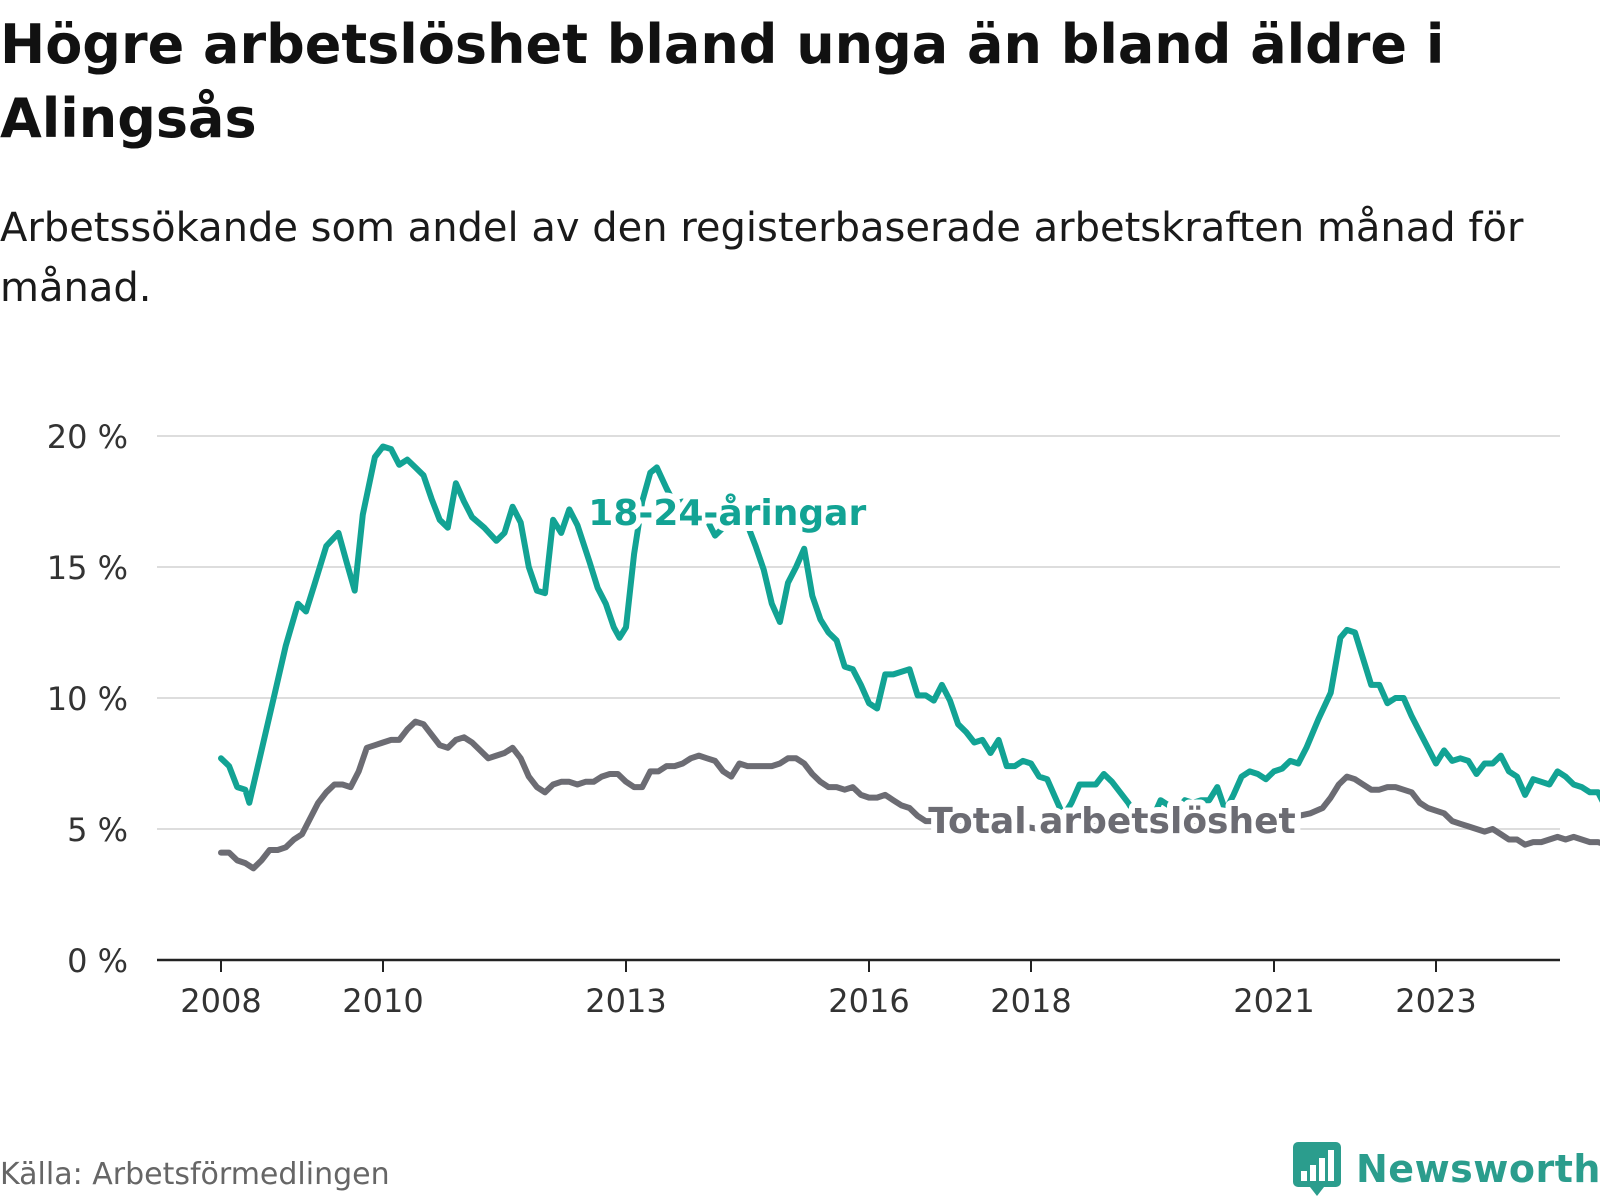  I want to click on x-tick-label: 2023, so click(1435, 1001).